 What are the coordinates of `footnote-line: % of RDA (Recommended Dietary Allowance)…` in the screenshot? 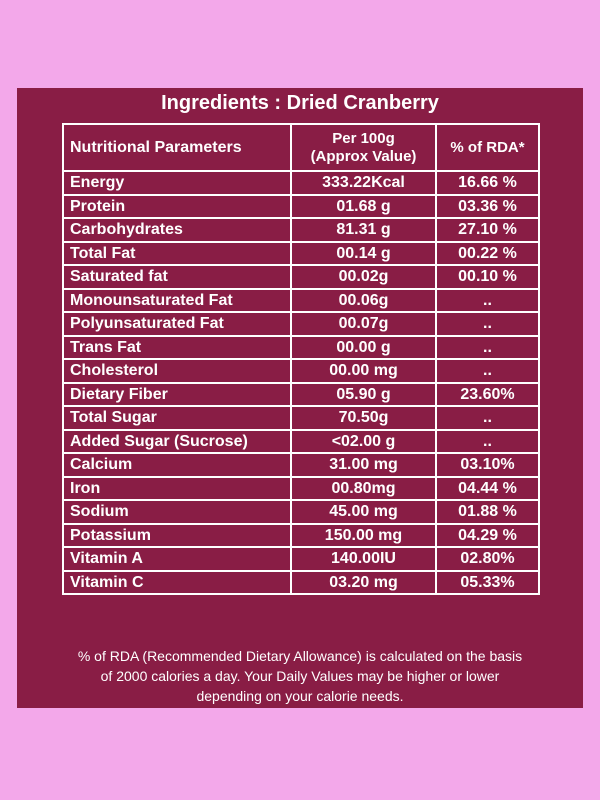 It's located at (300, 656).